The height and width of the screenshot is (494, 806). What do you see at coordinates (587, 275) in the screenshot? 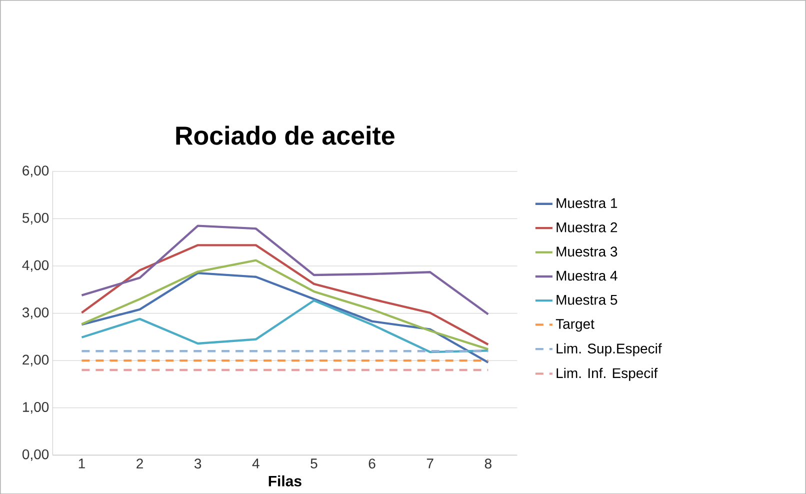
I see `legend-label: Muestra 4` at bounding box center [587, 275].